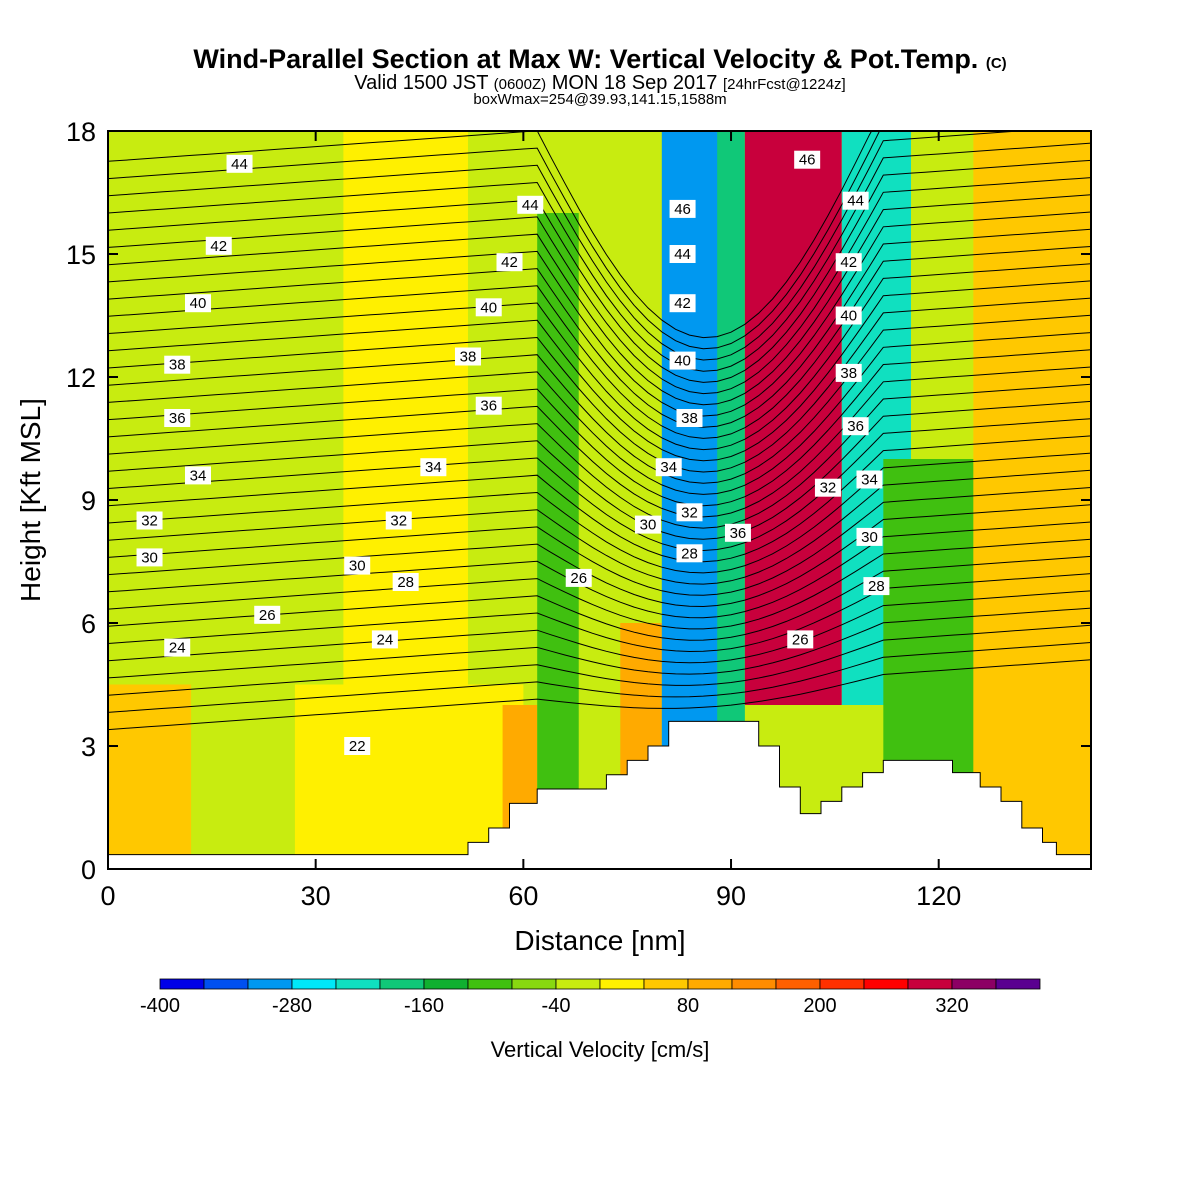 This screenshot has width=1200, height=1200. What do you see at coordinates (421, 83) in the screenshot?
I see `valid-time: Valid 1500 JST` at bounding box center [421, 83].